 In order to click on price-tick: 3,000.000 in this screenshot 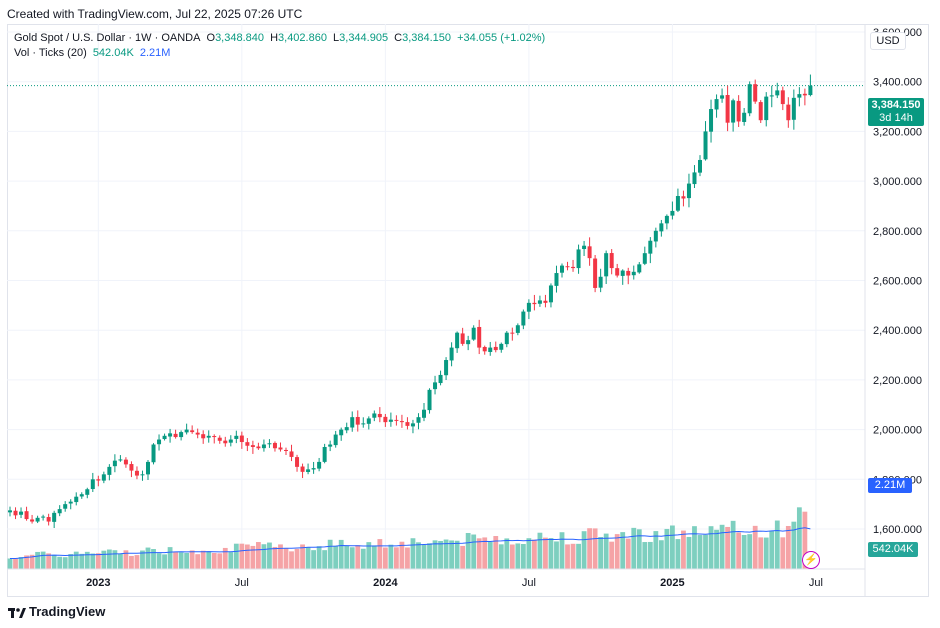, I will do `click(897, 182)`.